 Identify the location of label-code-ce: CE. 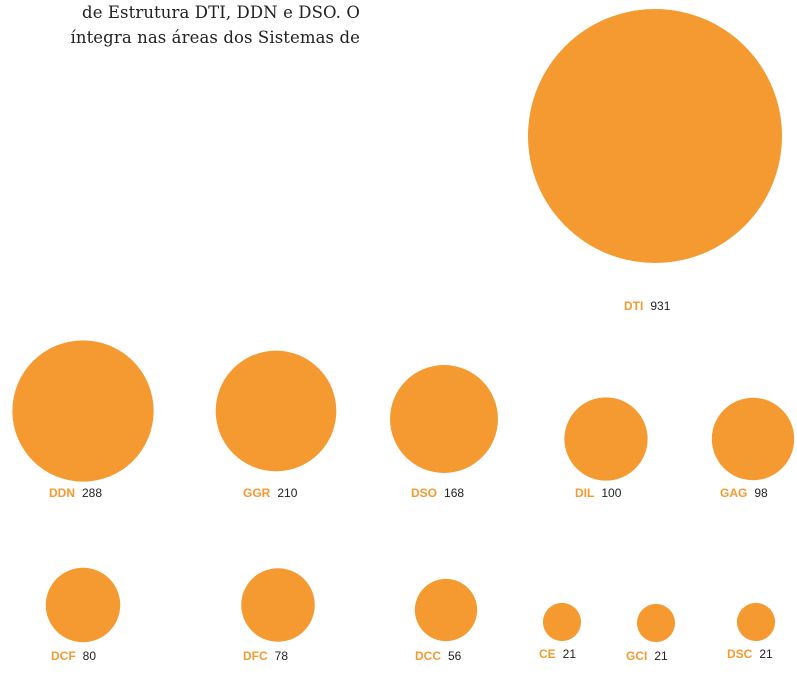
(547, 654).